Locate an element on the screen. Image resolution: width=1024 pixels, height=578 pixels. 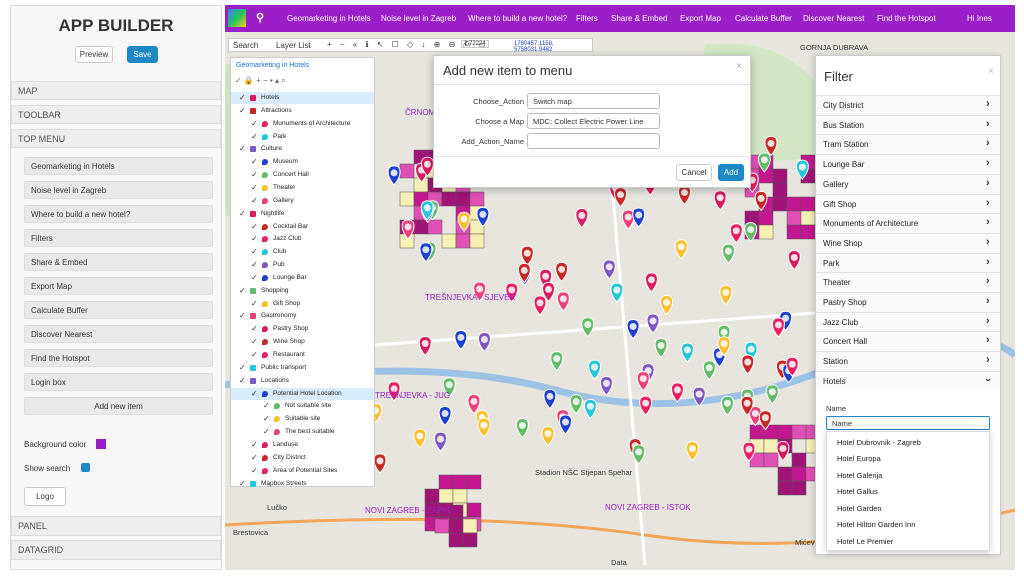
layer-row: ✓ City District is located at coordinates (302, 458).